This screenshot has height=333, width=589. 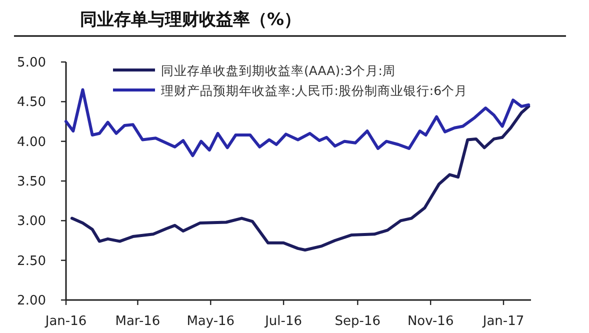 What do you see at coordinates (31, 222) in the screenshot?
I see `y-tick-label: 3.00` at bounding box center [31, 222].